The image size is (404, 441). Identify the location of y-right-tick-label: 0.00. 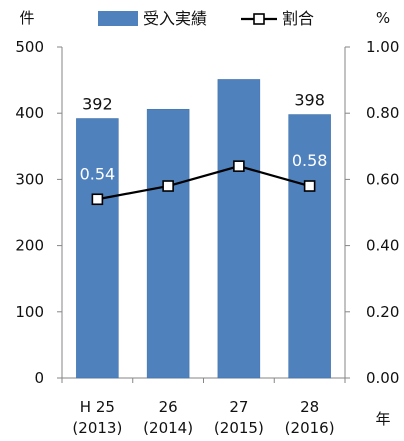
(382, 378).